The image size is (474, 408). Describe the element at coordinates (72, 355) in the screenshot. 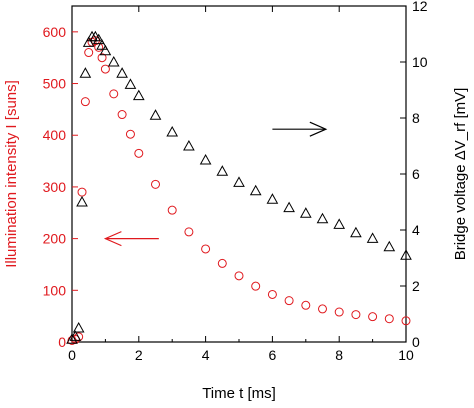

I see `x-tick-label: 0` at that location.